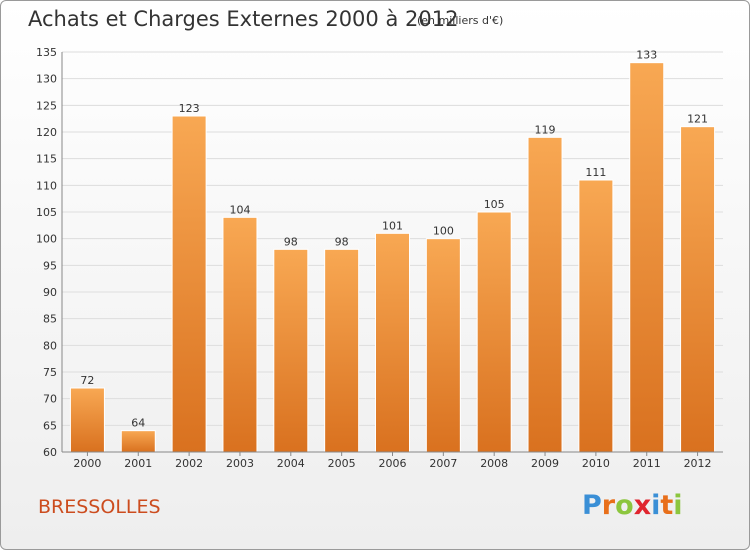  Describe the element at coordinates (393, 463) in the screenshot. I see `x-tick-label-2006: 2006` at that location.